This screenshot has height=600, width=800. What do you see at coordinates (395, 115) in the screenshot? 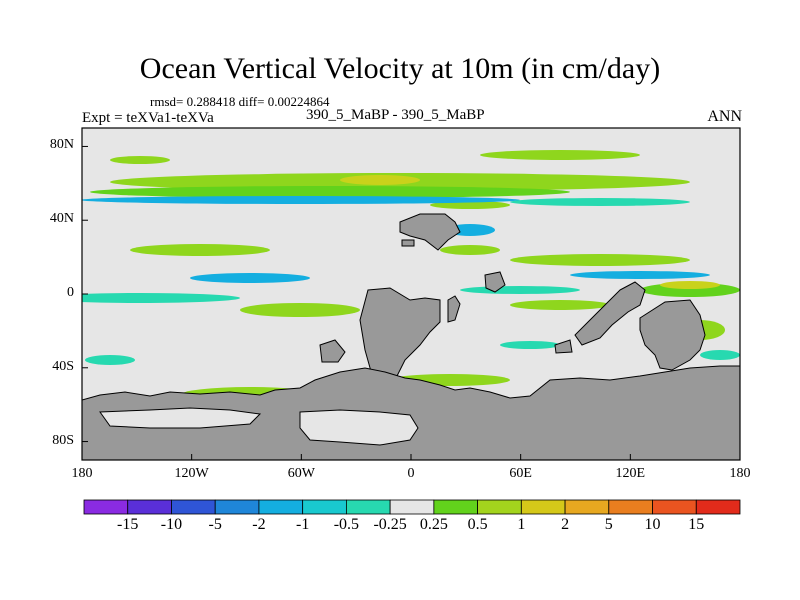
I see `center-label: 390_5_MaBP - 390_5_MaBP` at bounding box center [395, 115].